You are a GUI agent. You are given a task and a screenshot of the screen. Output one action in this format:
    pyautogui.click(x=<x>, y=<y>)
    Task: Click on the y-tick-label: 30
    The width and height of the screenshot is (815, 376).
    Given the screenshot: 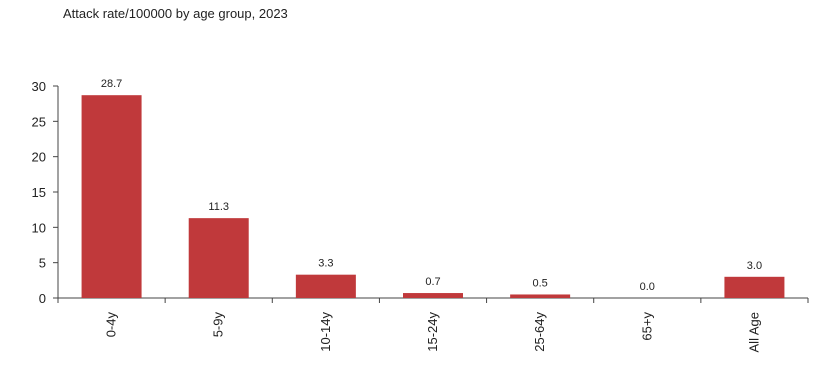 What is the action you would take?
    pyautogui.click(x=39, y=86)
    